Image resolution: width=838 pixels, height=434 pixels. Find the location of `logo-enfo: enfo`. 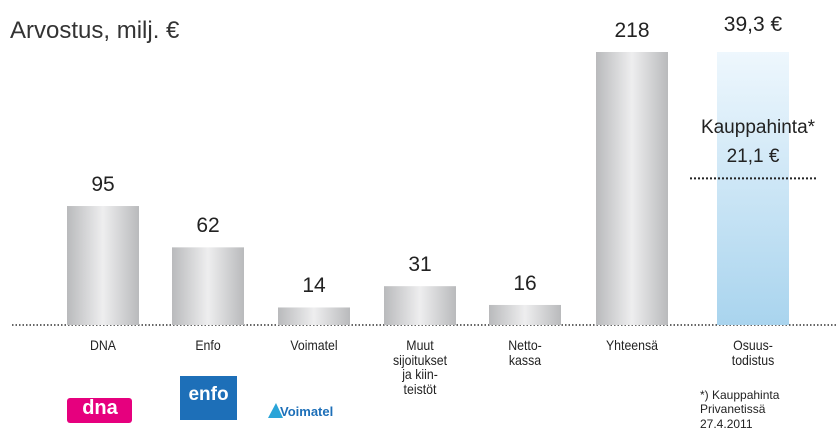

logo-enfo: enfo is located at coordinates (208, 394).